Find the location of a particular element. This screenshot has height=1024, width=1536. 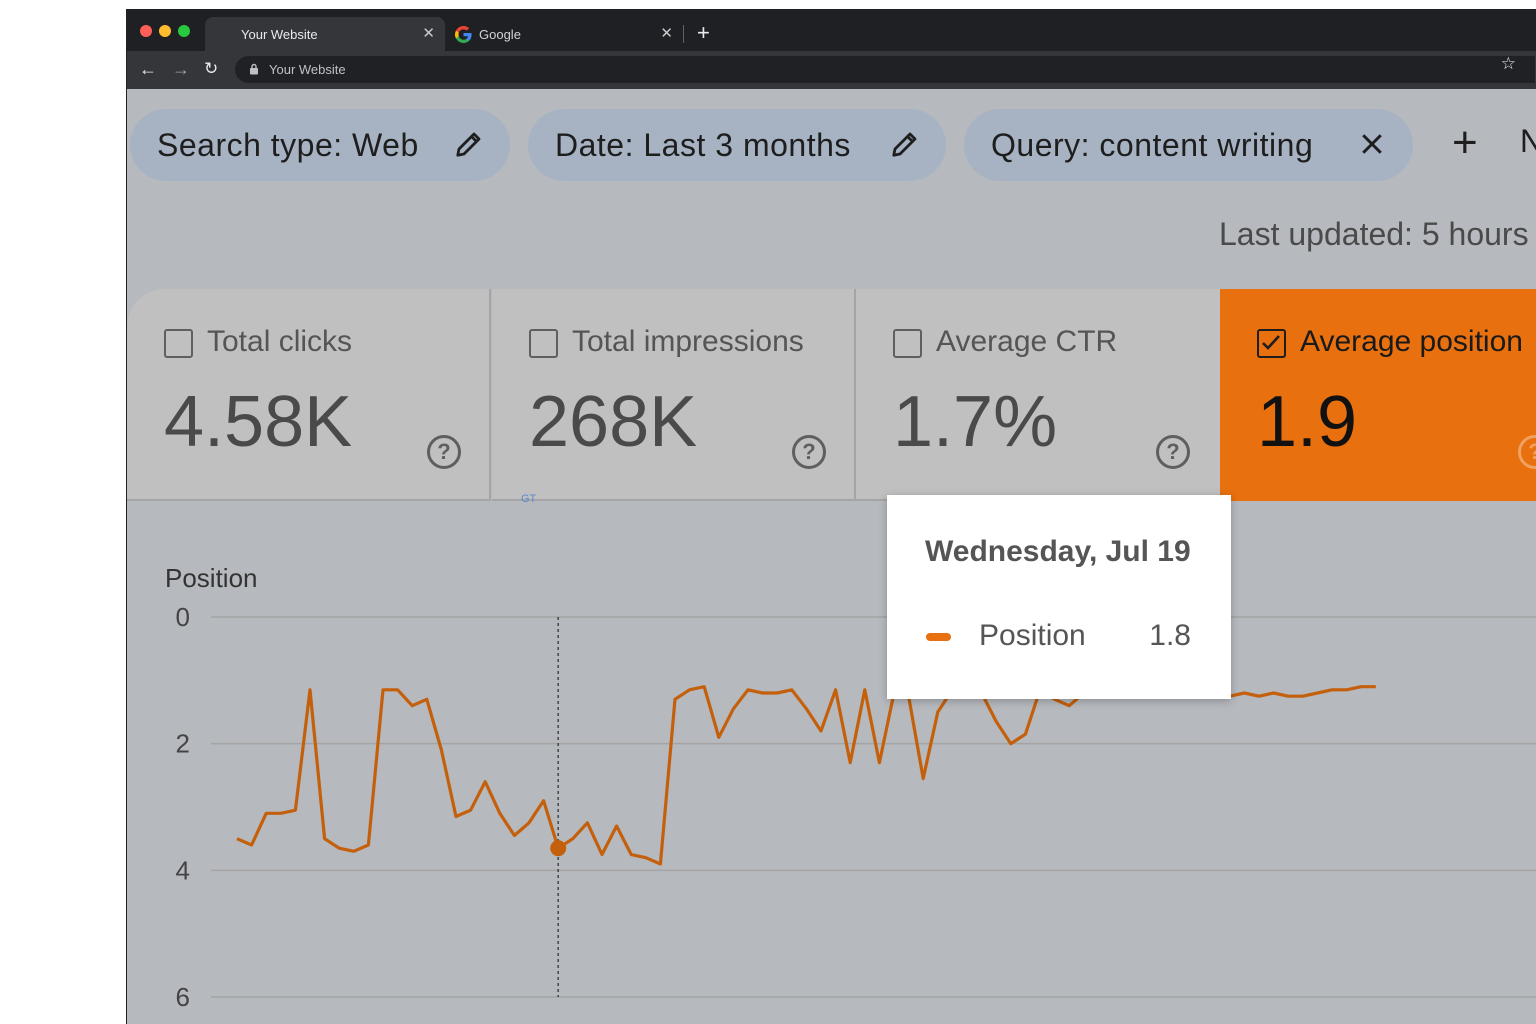

back-arrow-icon: ← is located at coordinates (148, 69).